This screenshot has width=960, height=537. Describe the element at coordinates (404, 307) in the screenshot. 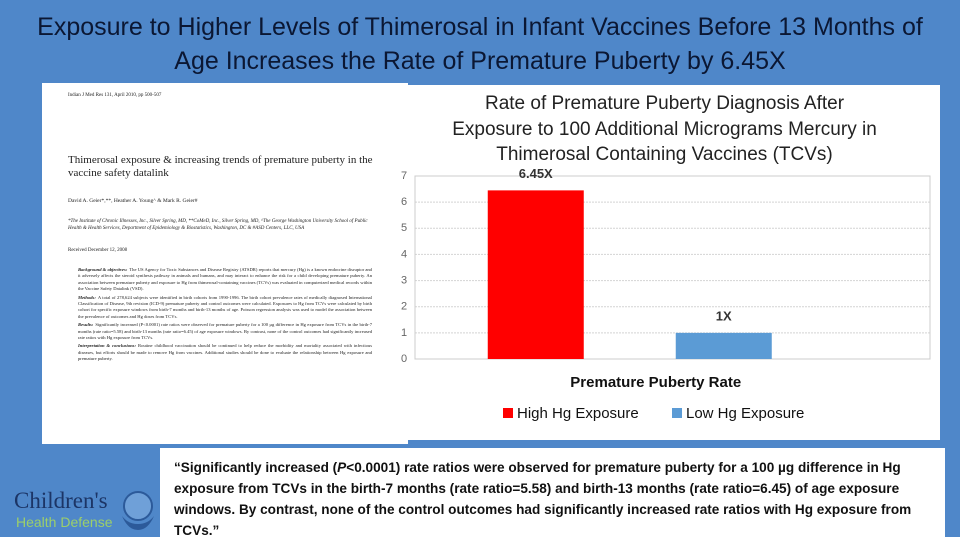

I see `y-tick-label: 2` at that location.